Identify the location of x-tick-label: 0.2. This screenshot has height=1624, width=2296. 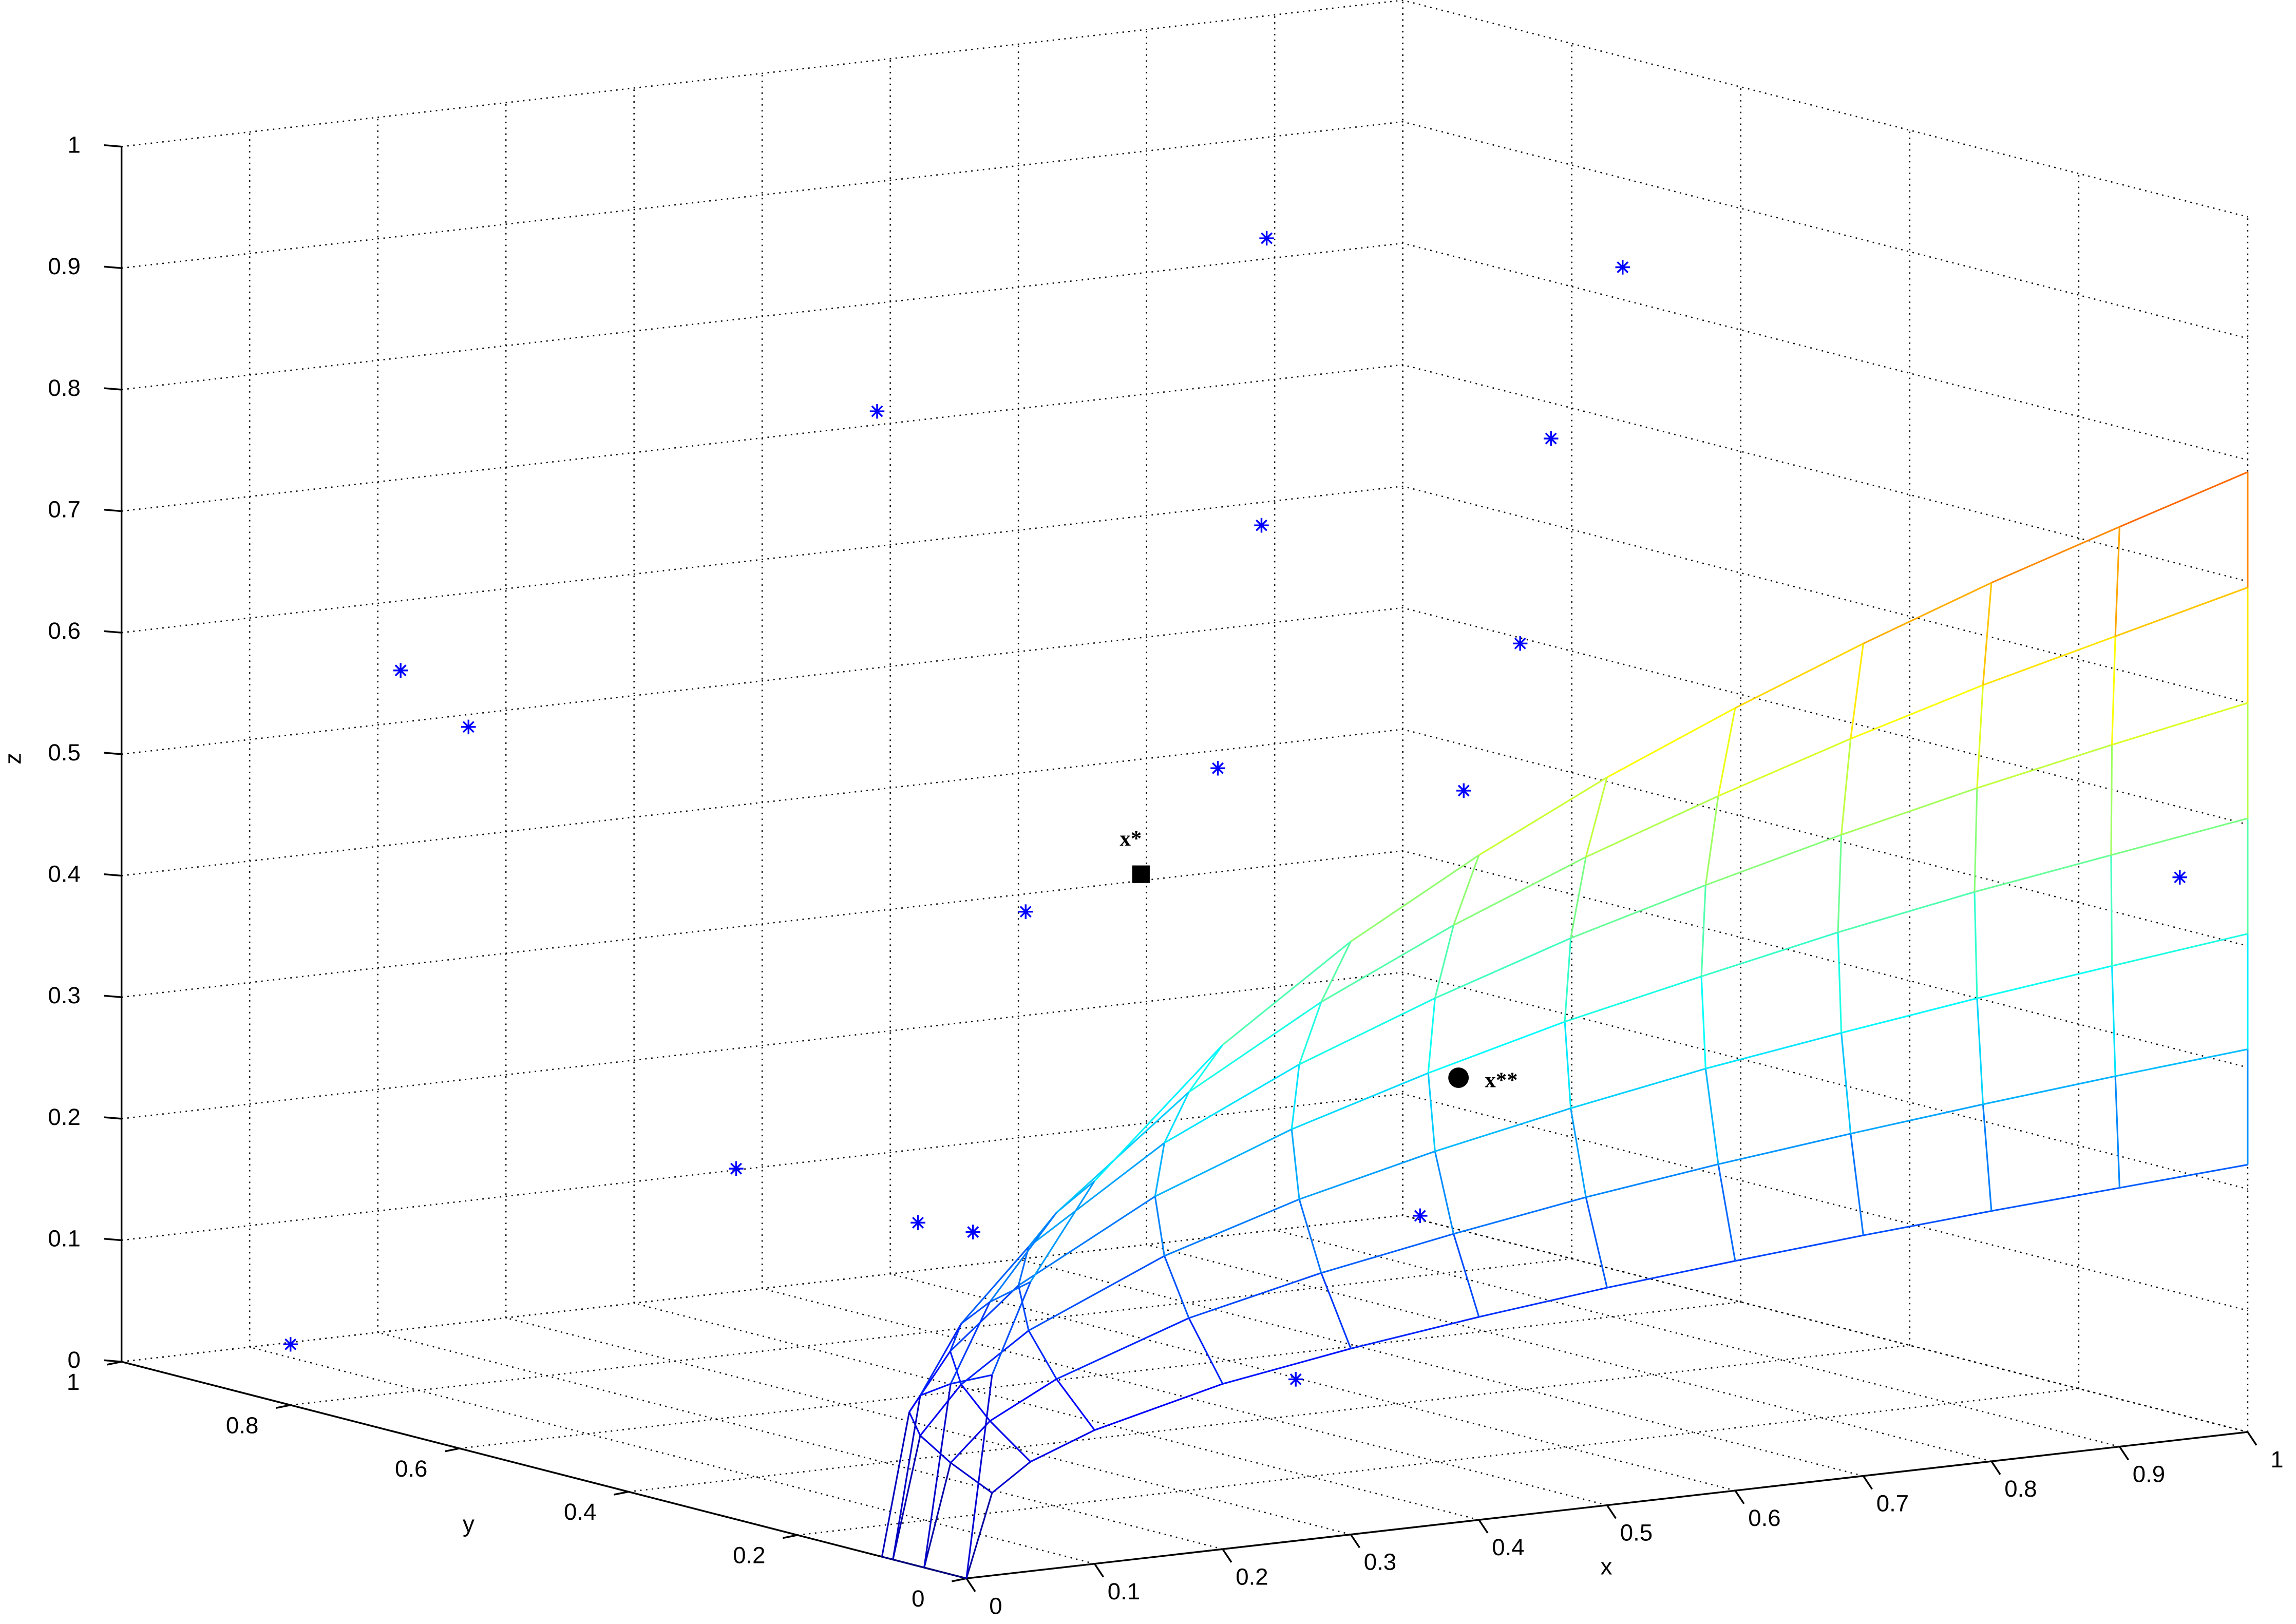
(1252, 1576).